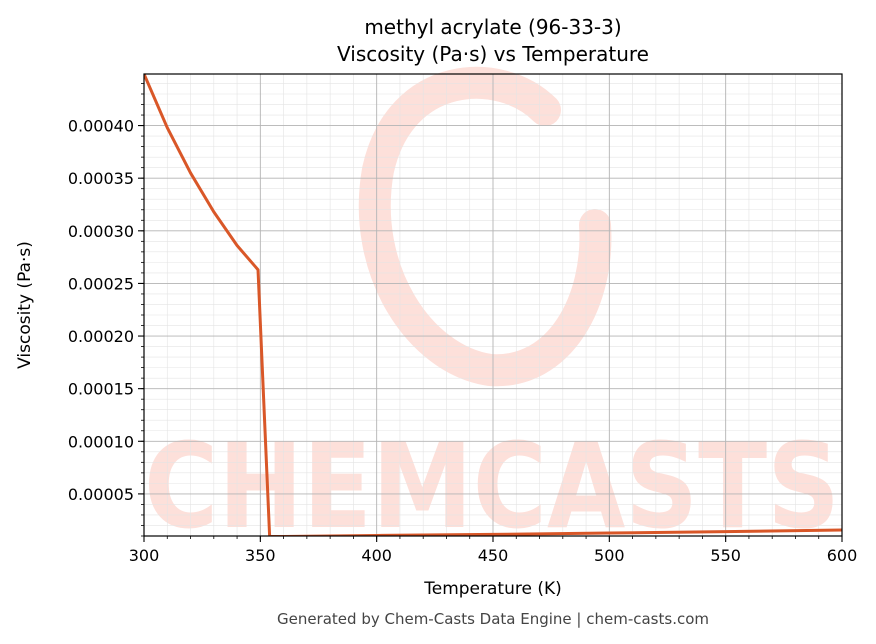 This screenshot has width=876, height=644. I want to click on x-tick-label: 600, so click(842, 555).